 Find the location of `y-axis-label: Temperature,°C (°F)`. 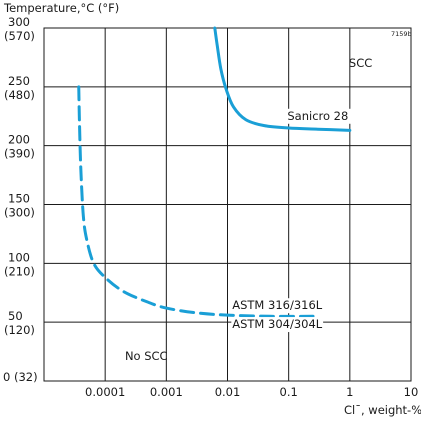

y-axis-label: Temperature,°C (°F) is located at coordinates (61, 8).